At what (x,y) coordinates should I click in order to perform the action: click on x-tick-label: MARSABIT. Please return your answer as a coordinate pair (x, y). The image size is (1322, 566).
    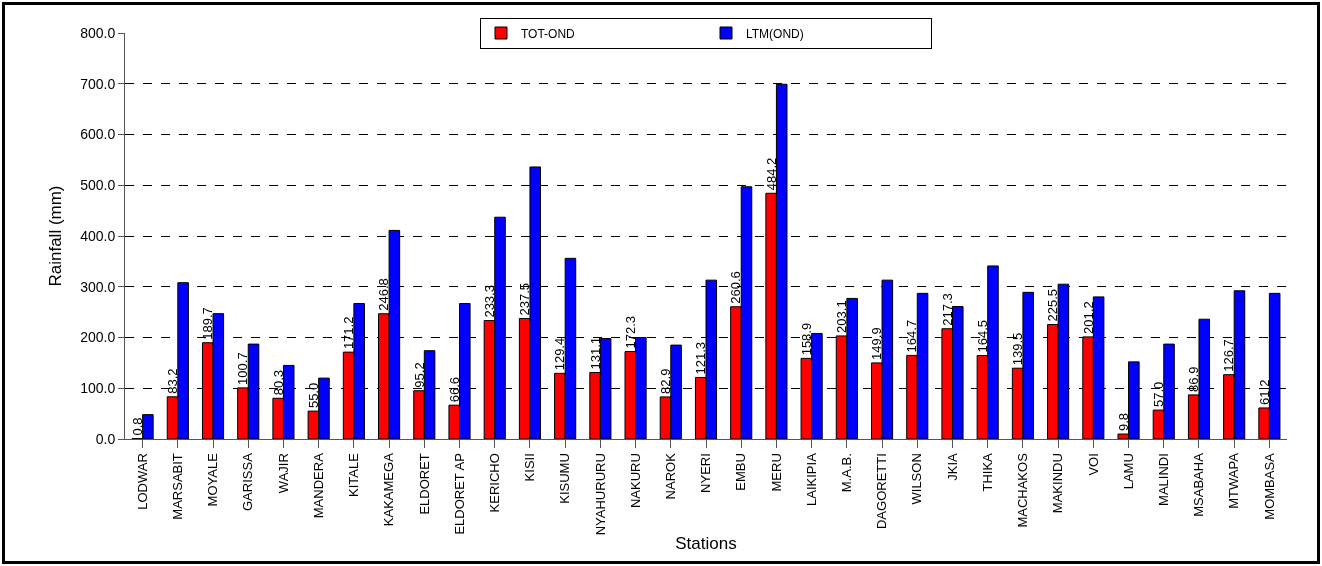
    Looking at the image, I should click on (178, 486).